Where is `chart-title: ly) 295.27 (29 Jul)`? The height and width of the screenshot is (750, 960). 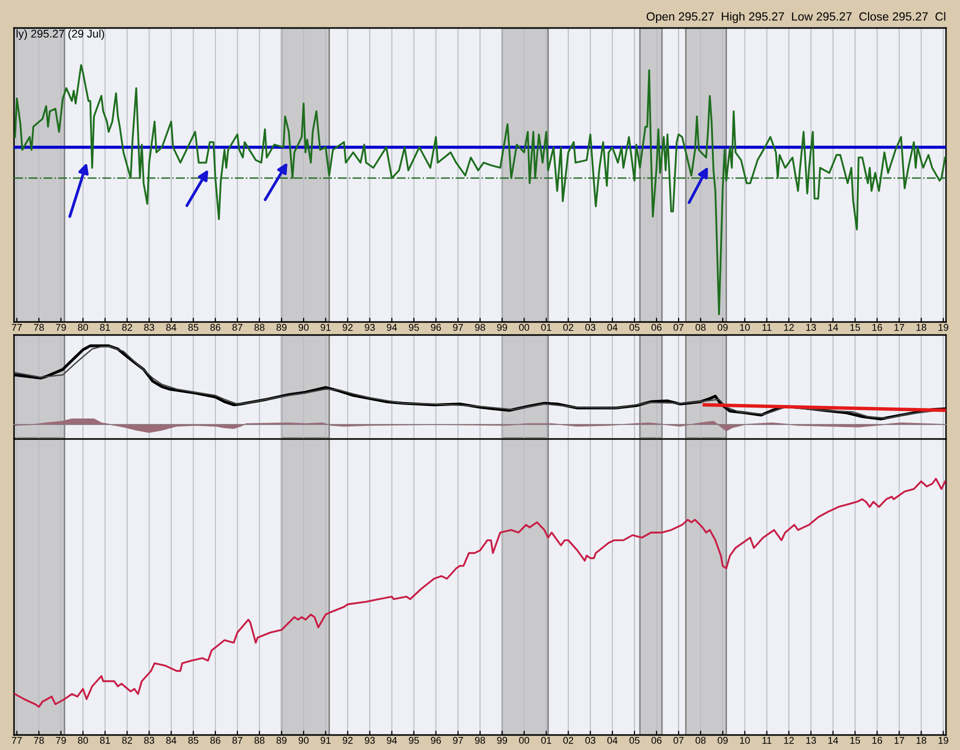
chart-title: ly) 295.27 (29 Jul) is located at coordinates (60, 34).